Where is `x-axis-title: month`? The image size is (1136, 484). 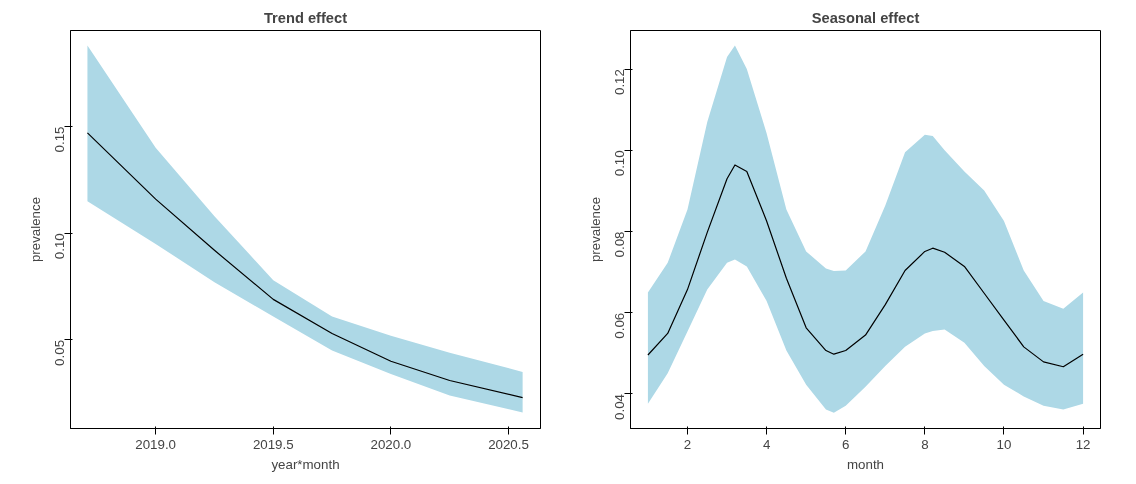 x-axis-title: month is located at coordinates (865, 464).